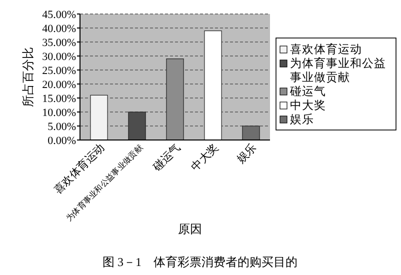  What do you see at coordinates (326, 49) in the screenshot?
I see `legend-label: 喜欢体育运动` at bounding box center [326, 49].